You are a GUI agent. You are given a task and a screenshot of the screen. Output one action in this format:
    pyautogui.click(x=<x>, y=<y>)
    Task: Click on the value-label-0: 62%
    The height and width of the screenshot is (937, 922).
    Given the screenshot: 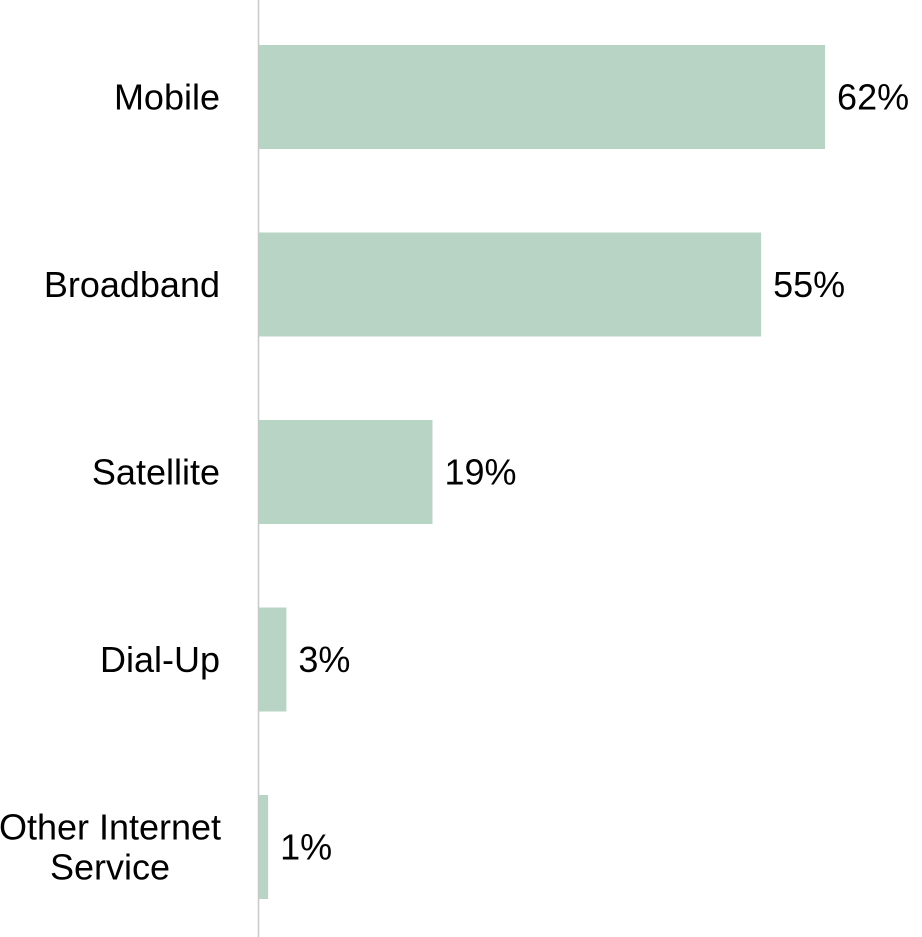 What is the action you would take?
    pyautogui.click(x=873, y=97)
    